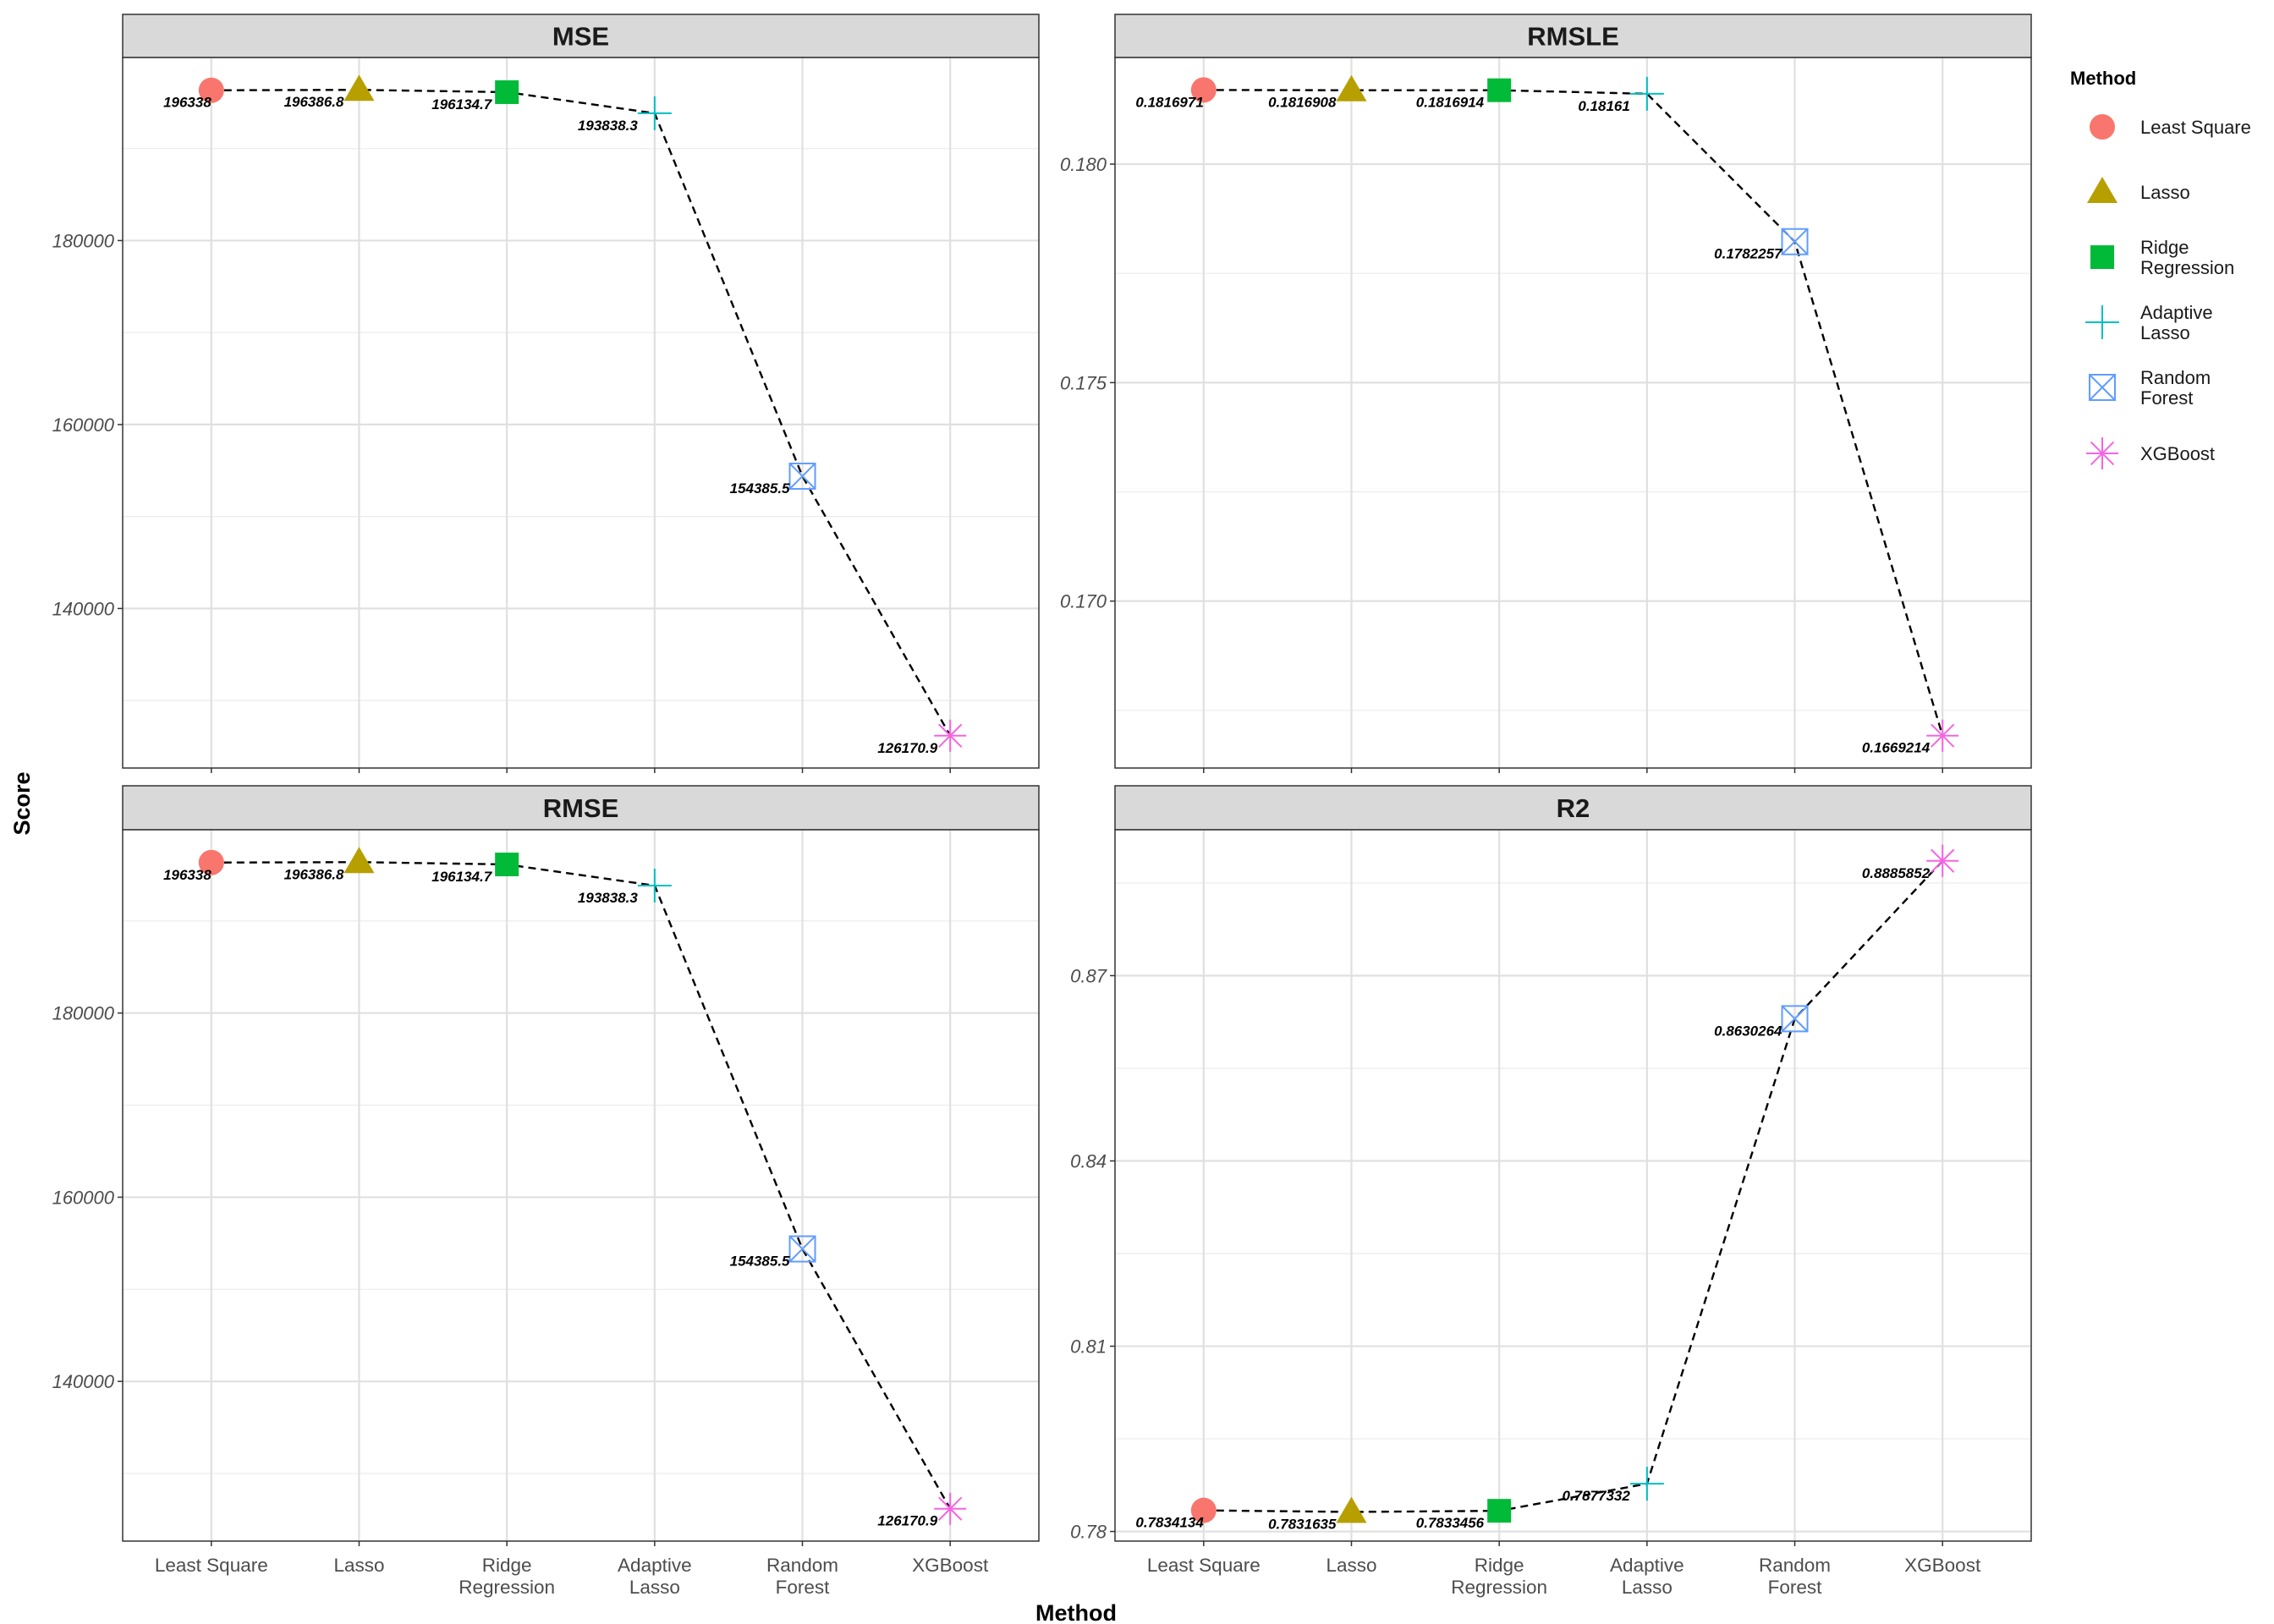  I want to click on data-label: 0.1669214, so click(1897, 748).